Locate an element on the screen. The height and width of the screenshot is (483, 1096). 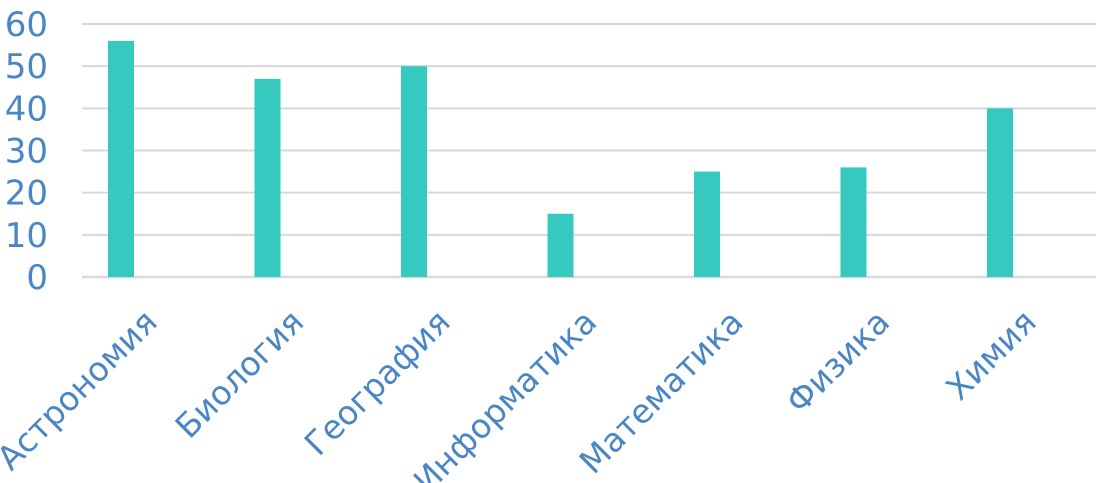
x-category-label: Химия is located at coordinates (991, 355).